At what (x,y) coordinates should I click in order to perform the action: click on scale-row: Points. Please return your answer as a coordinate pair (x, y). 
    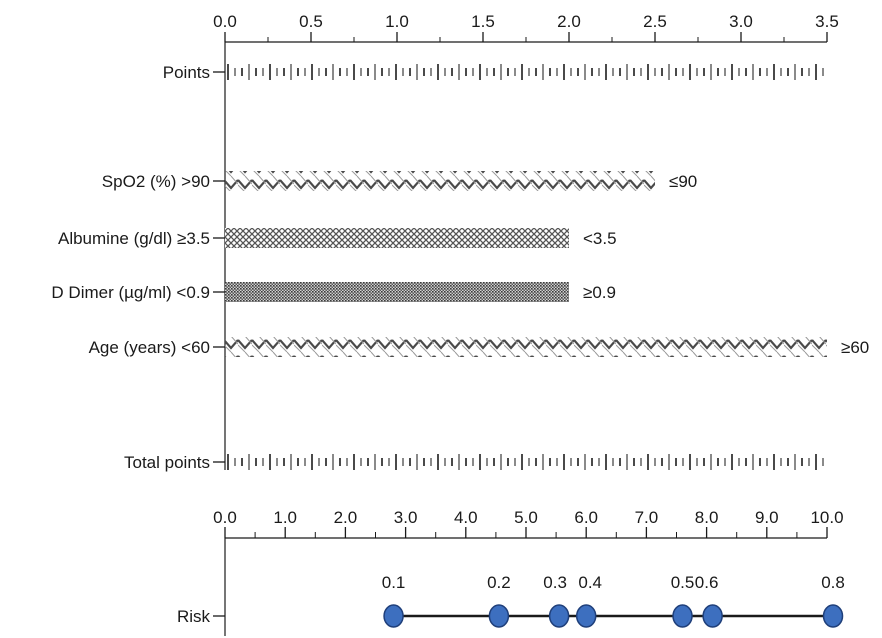
    Looking at the image, I should click on (493, 72).